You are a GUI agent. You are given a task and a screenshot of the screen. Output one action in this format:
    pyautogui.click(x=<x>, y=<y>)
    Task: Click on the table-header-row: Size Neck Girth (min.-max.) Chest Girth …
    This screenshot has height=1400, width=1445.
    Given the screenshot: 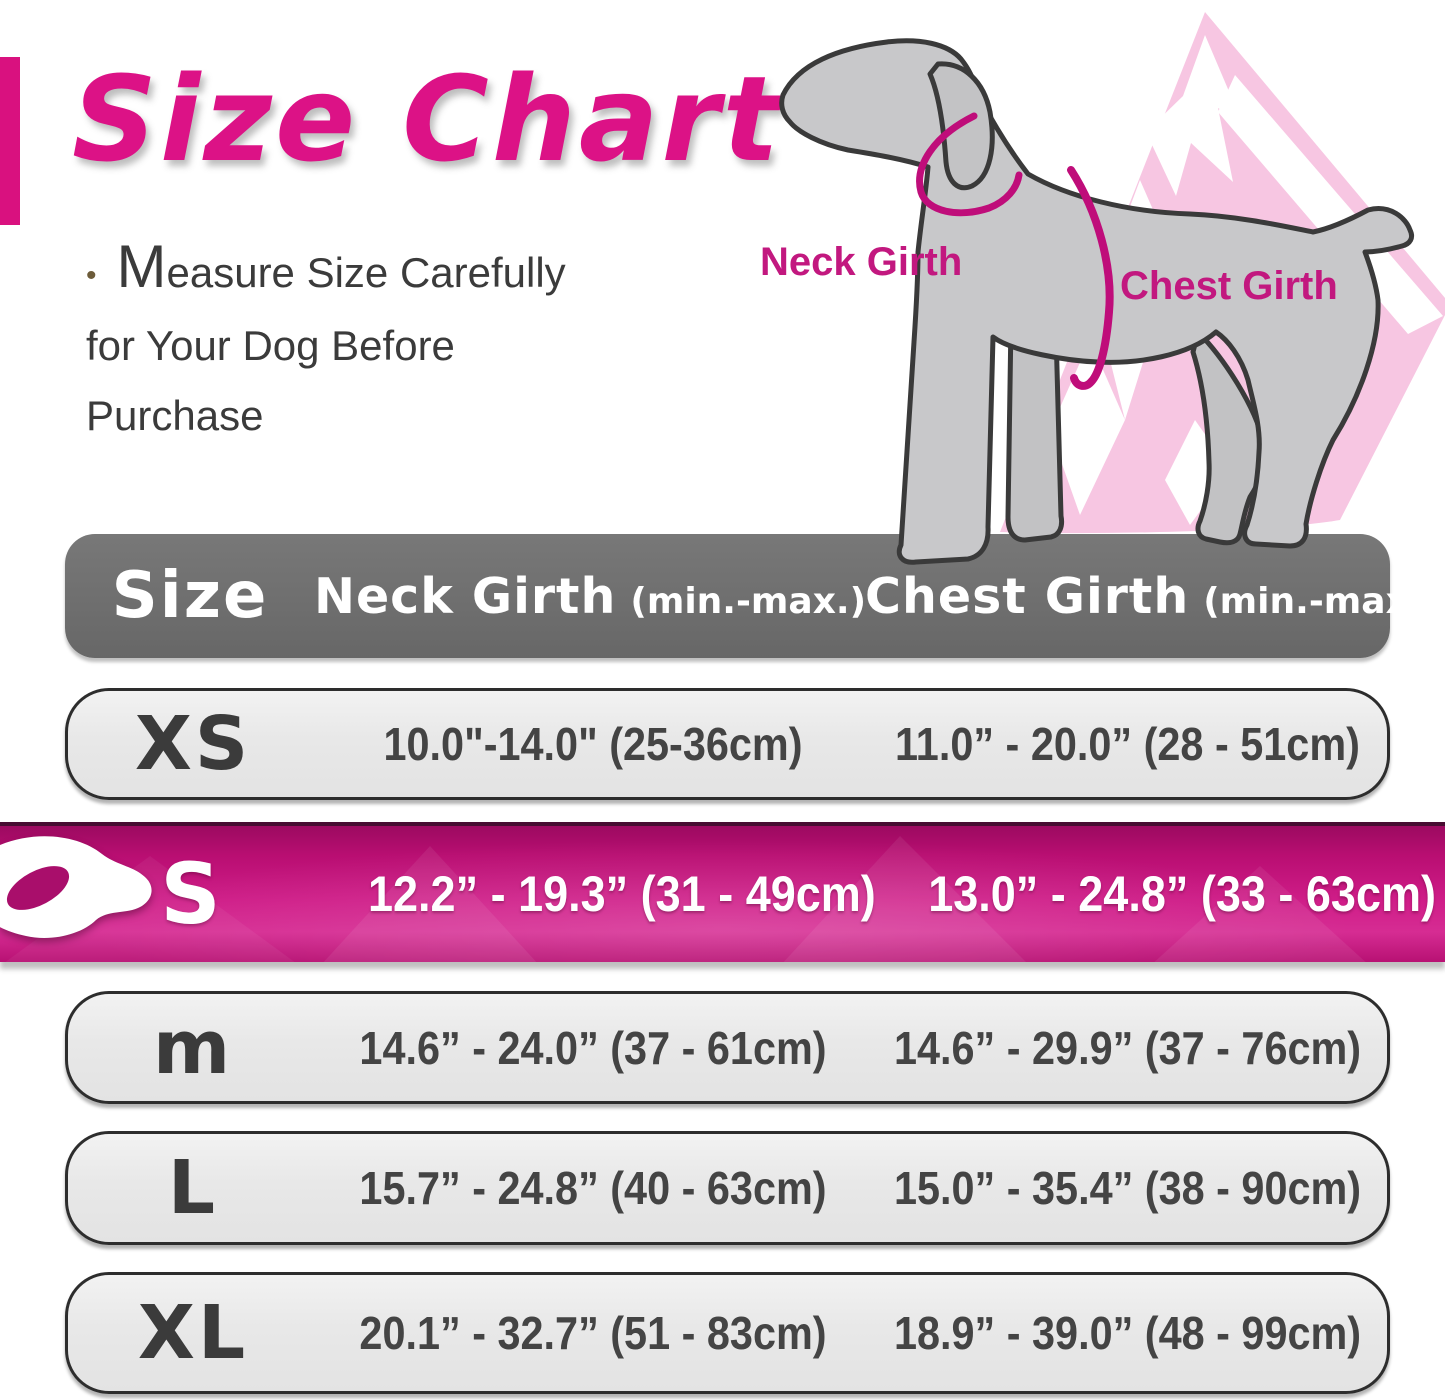 What is the action you would take?
    pyautogui.click(x=752, y=596)
    